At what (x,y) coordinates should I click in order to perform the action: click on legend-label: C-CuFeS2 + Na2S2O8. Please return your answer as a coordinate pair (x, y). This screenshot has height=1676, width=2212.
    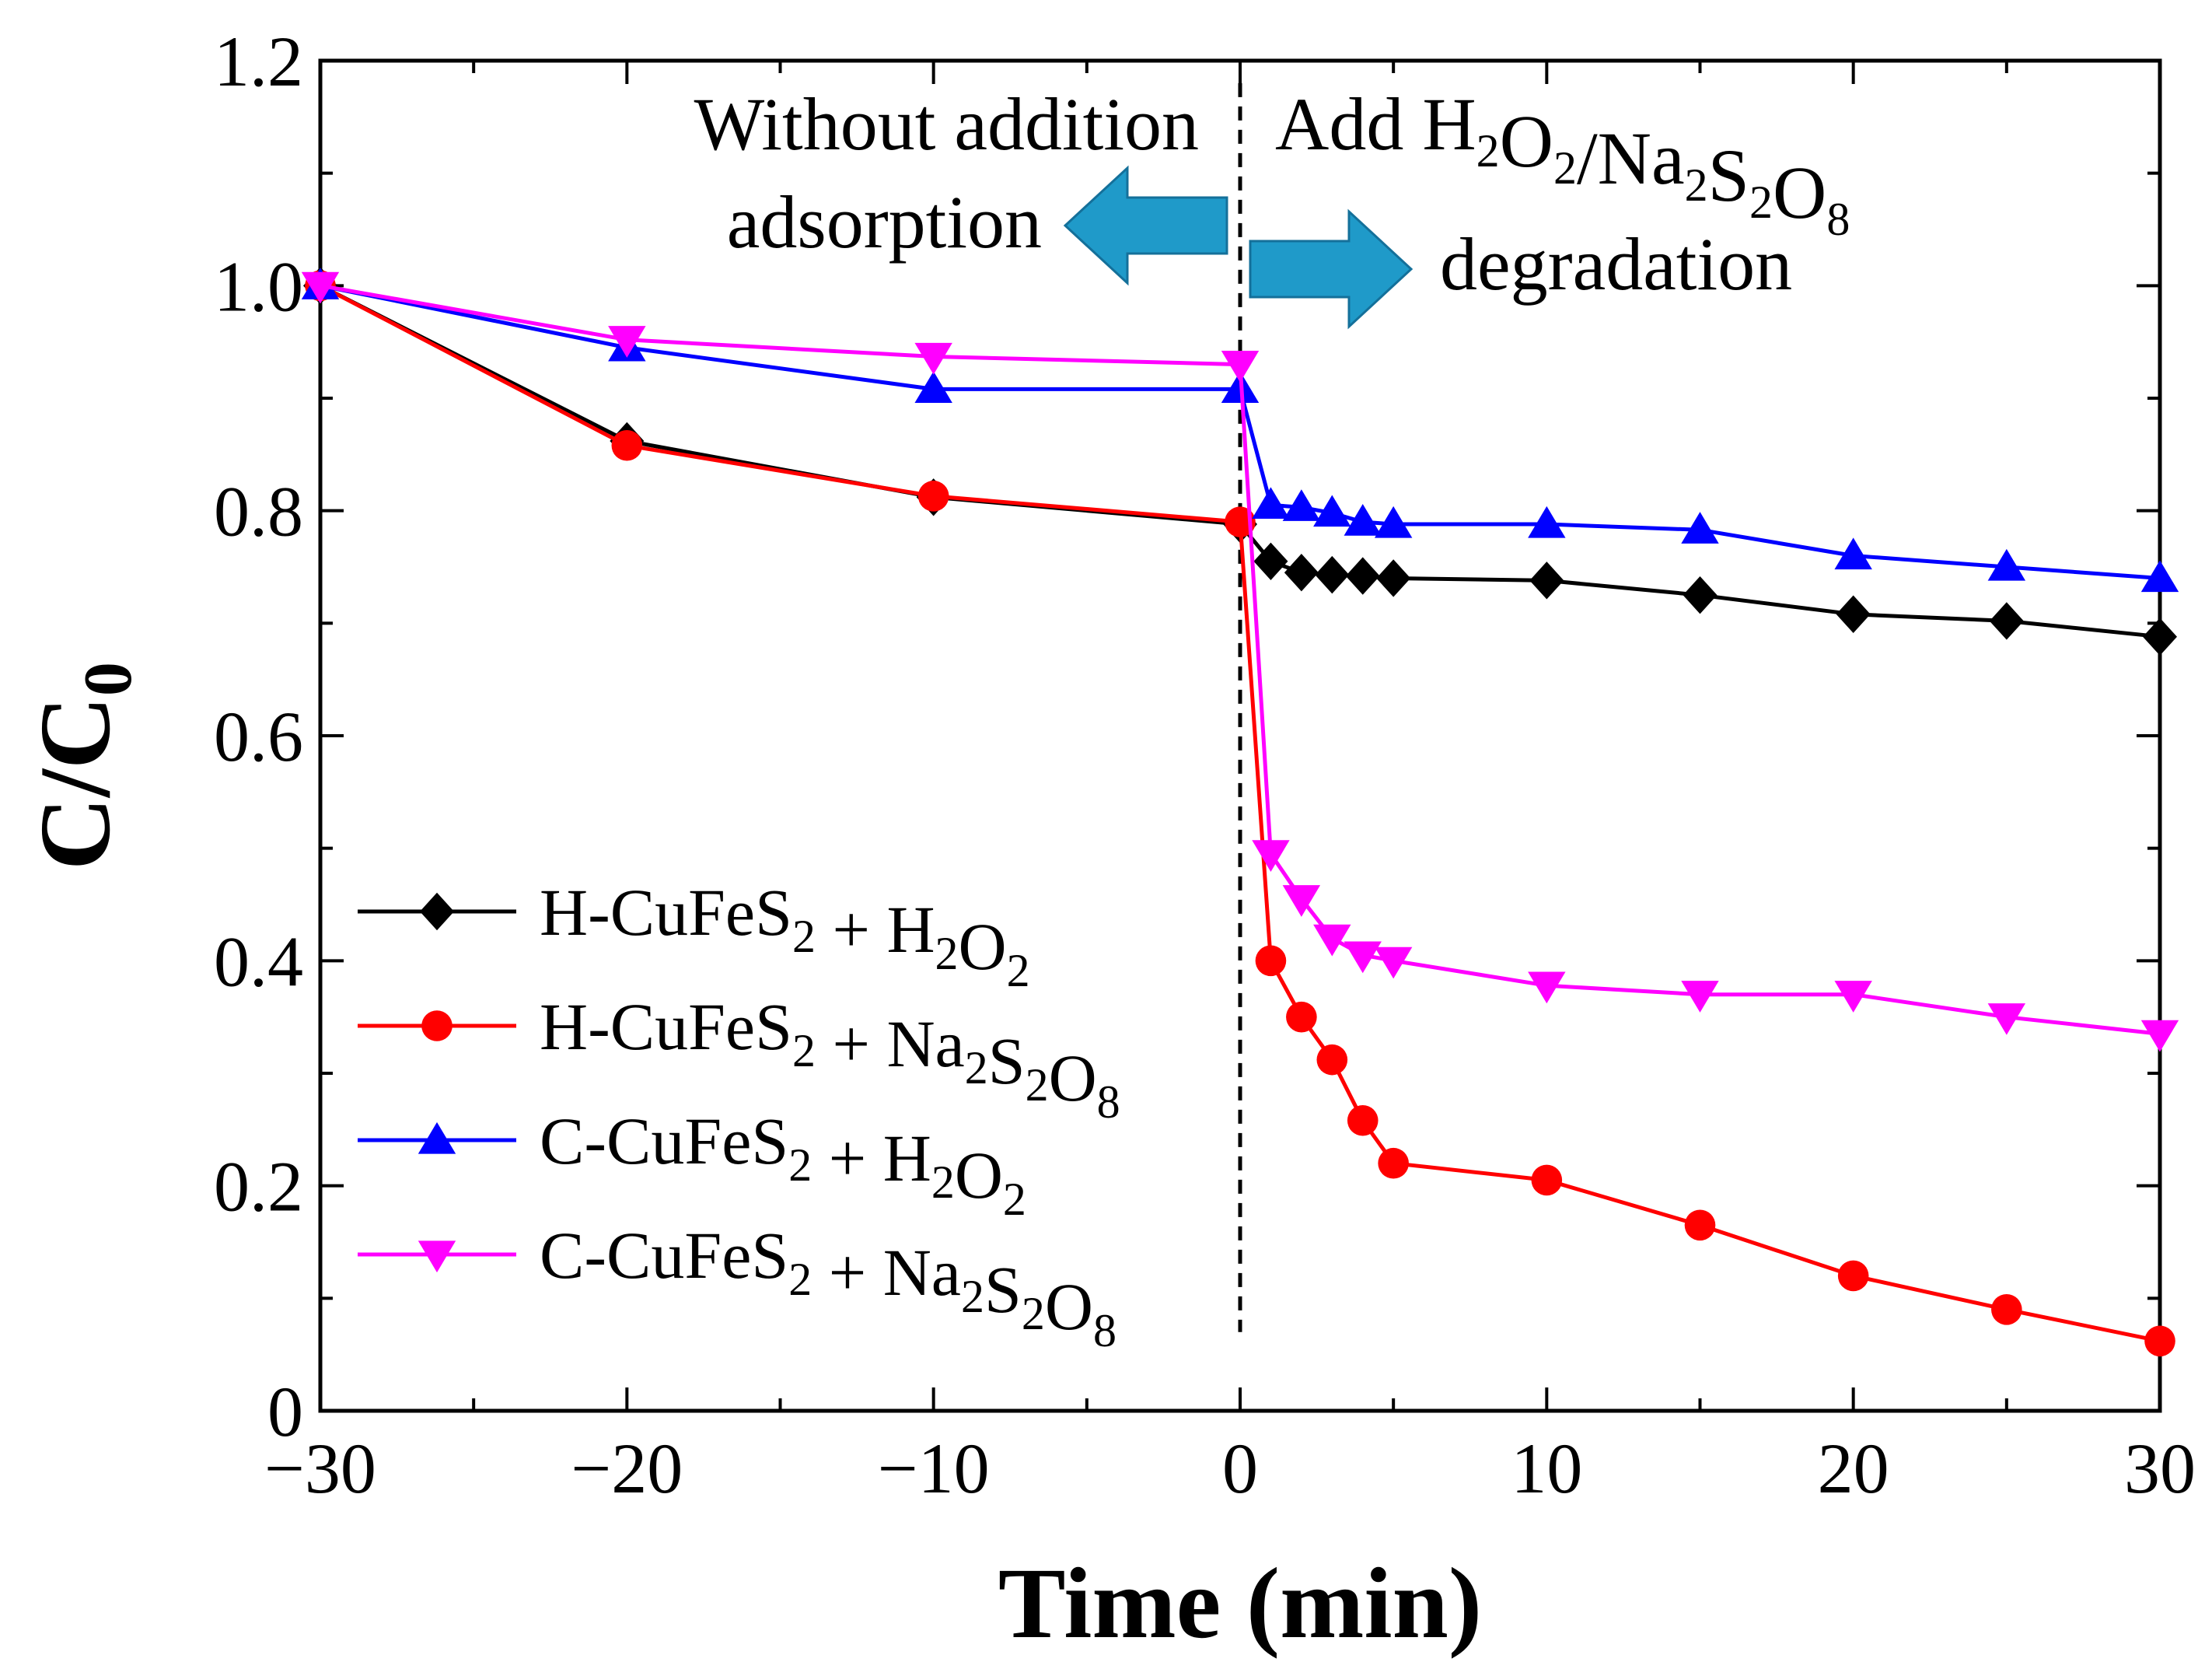
    Looking at the image, I should click on (828, 1287).